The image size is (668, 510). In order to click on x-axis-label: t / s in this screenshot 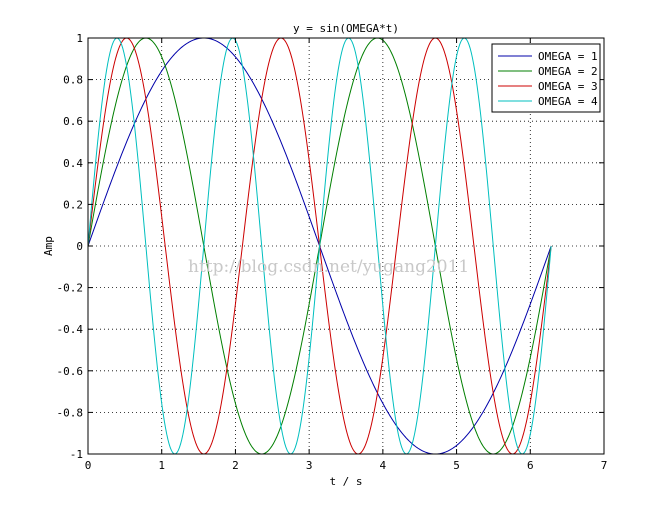, I will do `click(345, 481)`.